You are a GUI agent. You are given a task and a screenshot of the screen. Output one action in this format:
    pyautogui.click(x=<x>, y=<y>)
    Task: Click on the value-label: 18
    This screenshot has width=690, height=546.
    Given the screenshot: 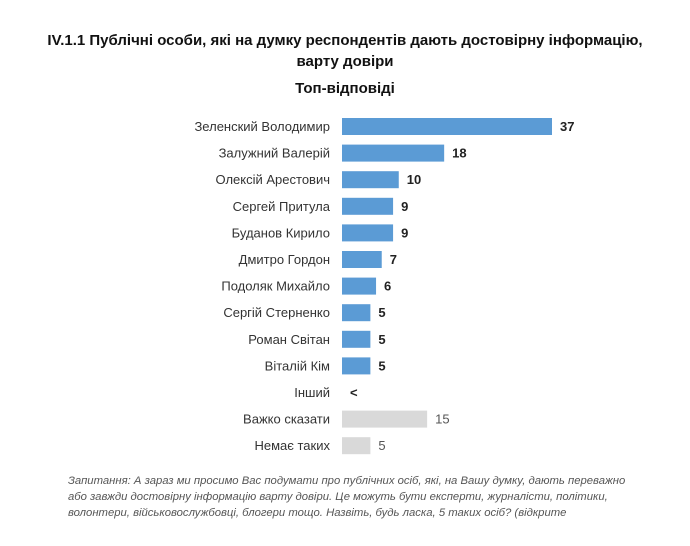 What is the action you would take?
    pyautogui.click(x=459, y=153)
    